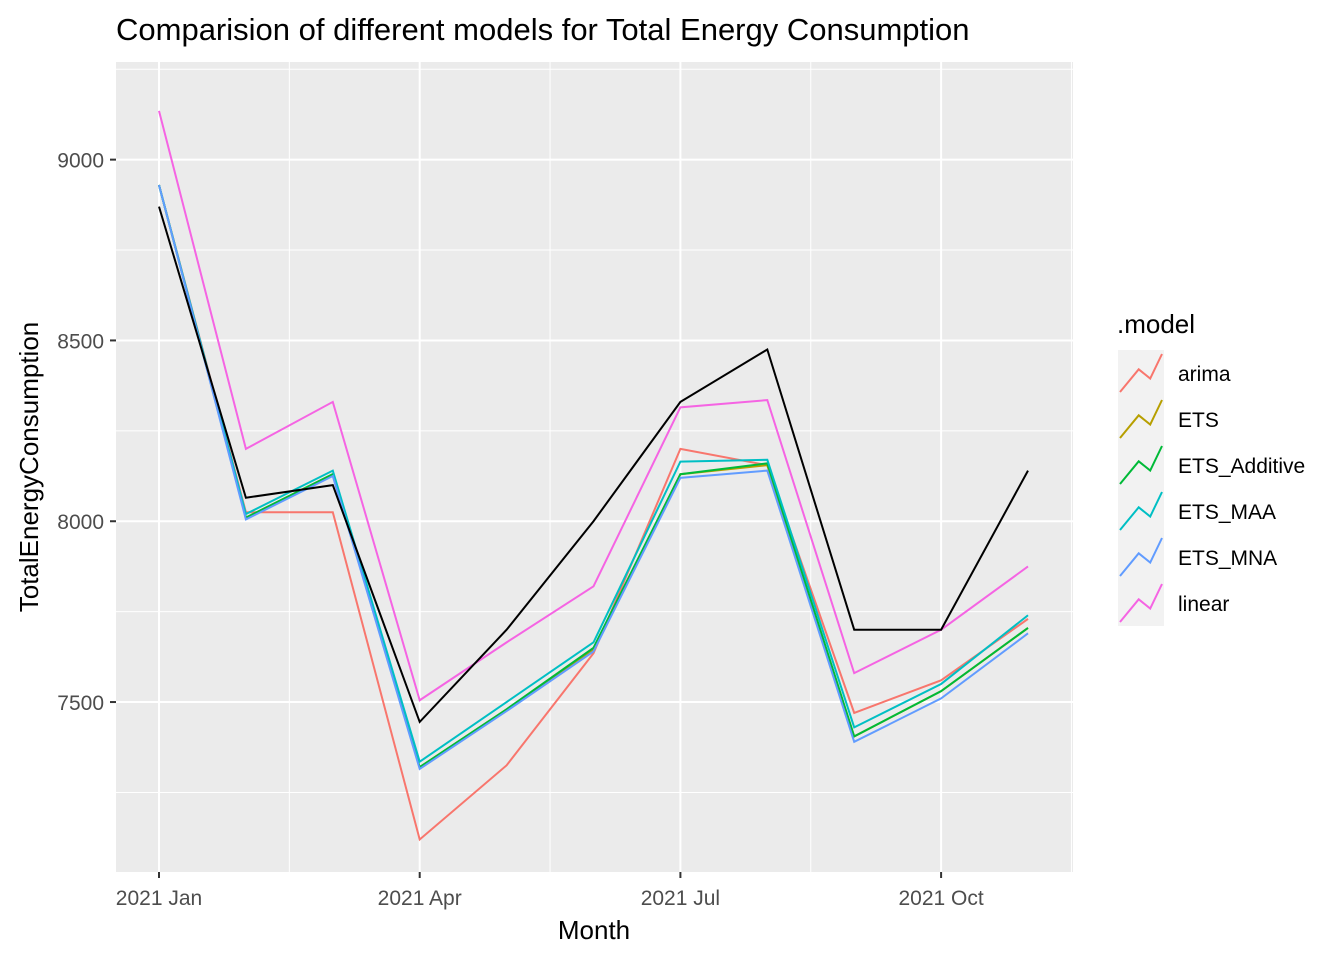 The width and height of the screenshot is (1344, 960). I want to click on x-axis-label: Month, so click(594, 930).